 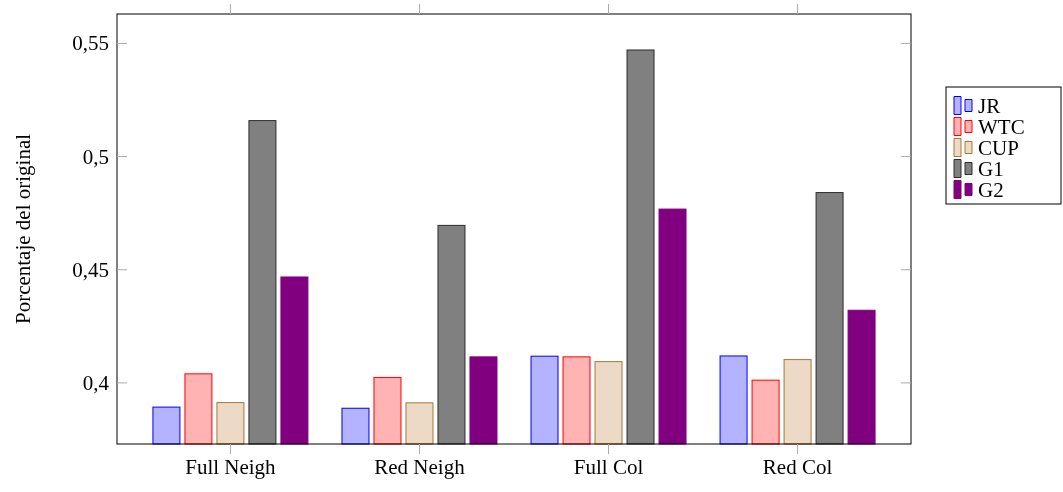 What do you see at coordinates (95, 156) in the screenshot?
I see `y-tick-label: 0,5` at bounding box center [95, 156].